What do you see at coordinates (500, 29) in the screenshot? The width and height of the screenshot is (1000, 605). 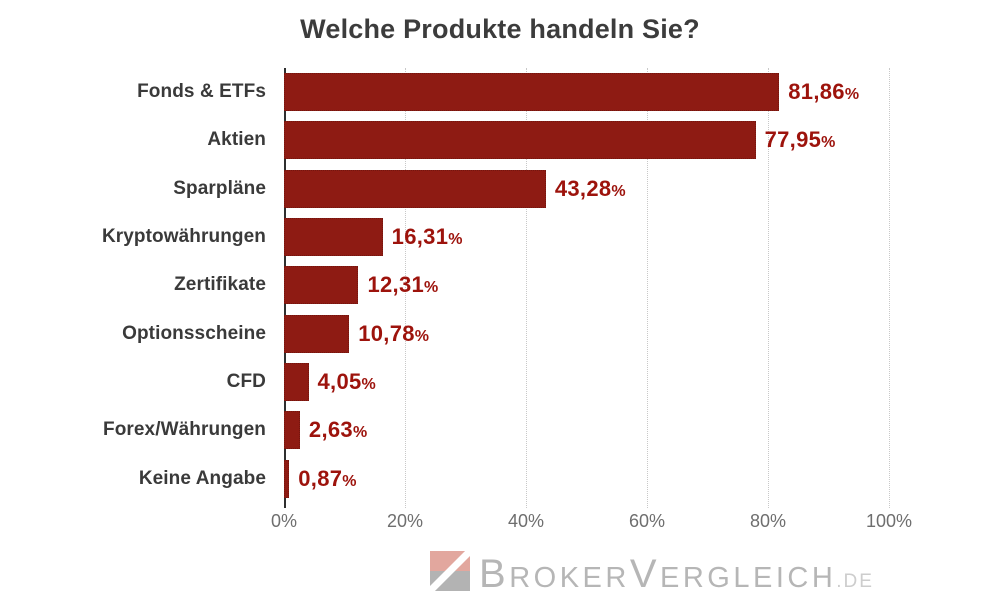 I see `chart-title: Welche Produkte handeln Sie?` at bounding box center [500, 29].